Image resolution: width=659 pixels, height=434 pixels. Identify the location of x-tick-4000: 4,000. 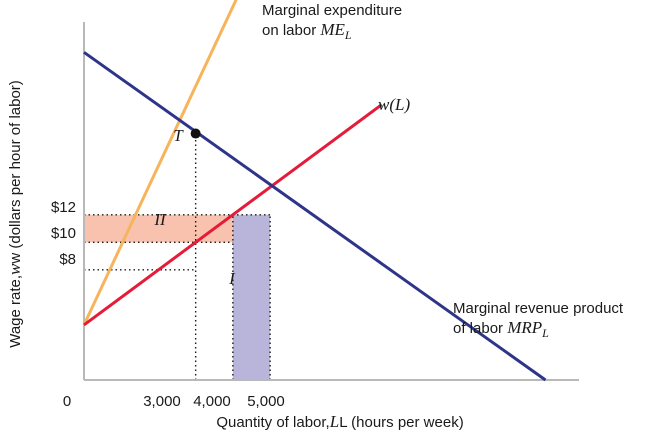
(212, 401).